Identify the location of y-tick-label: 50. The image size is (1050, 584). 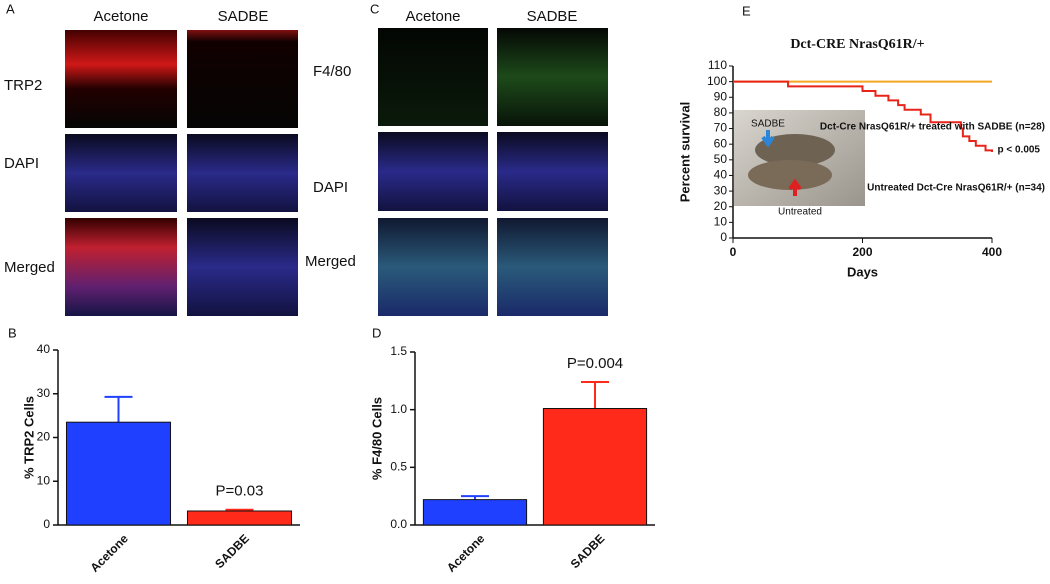
(721, 159).